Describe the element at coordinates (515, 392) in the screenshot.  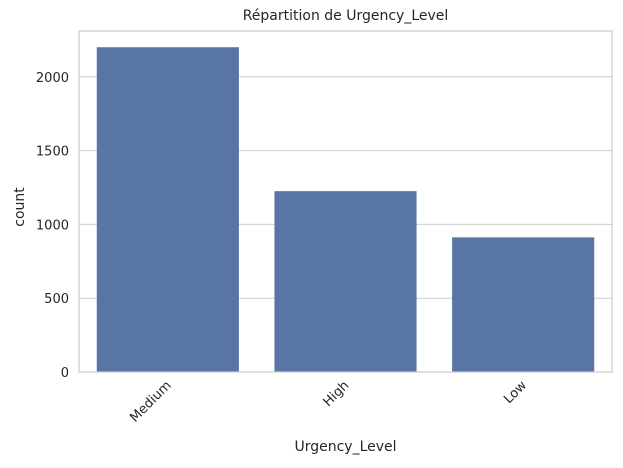
I see `x-tick-label: Low` at that location.